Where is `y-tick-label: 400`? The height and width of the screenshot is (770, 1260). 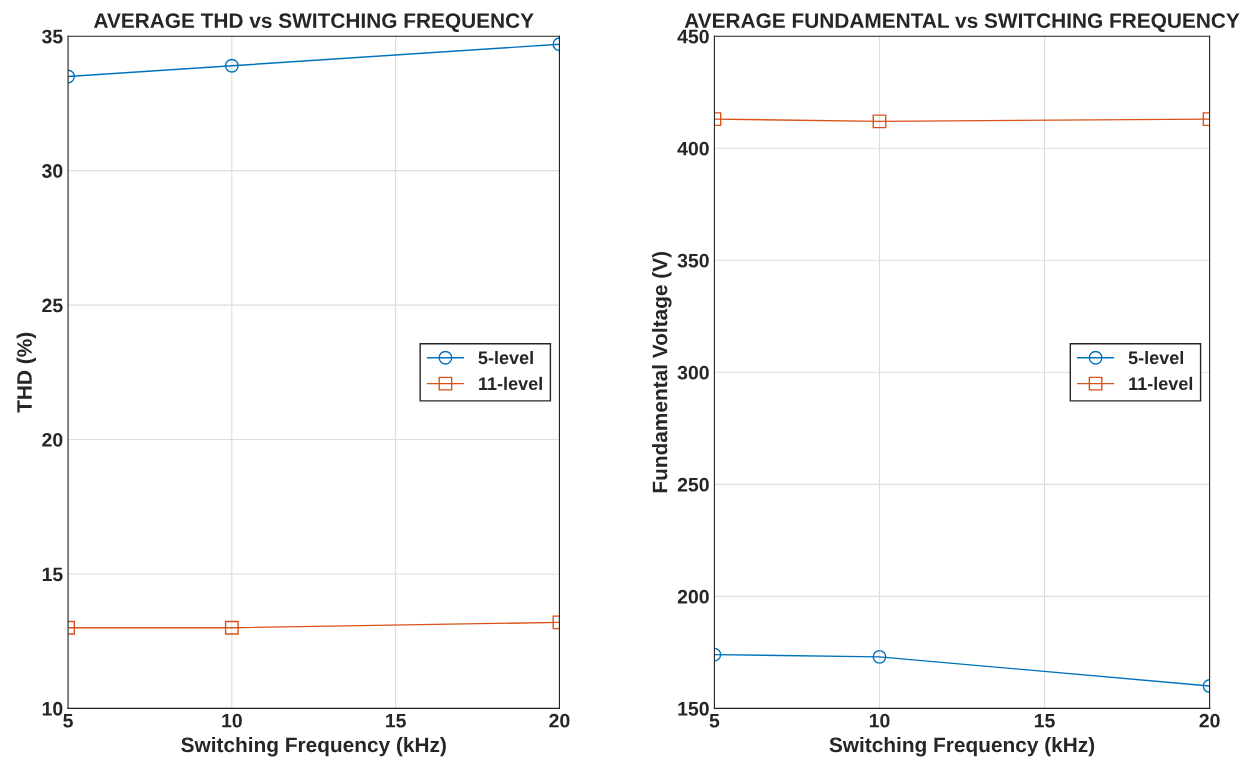
y-tick-label: 400 is located at coordinates (693, 148).